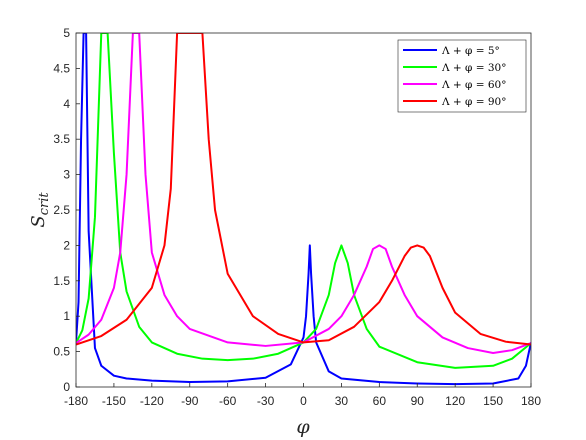  Describe the element at coordinates (531, 401) in the screenshot. I see `x-tick-label: 180` at that location.